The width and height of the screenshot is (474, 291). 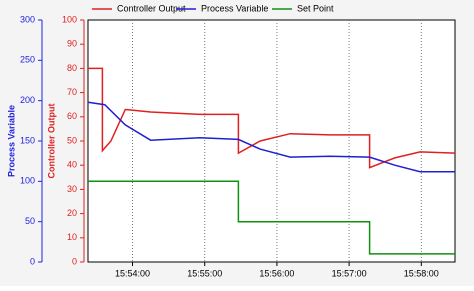 I want to click on y2-tick-label: 0, so click(x=74, y=261).